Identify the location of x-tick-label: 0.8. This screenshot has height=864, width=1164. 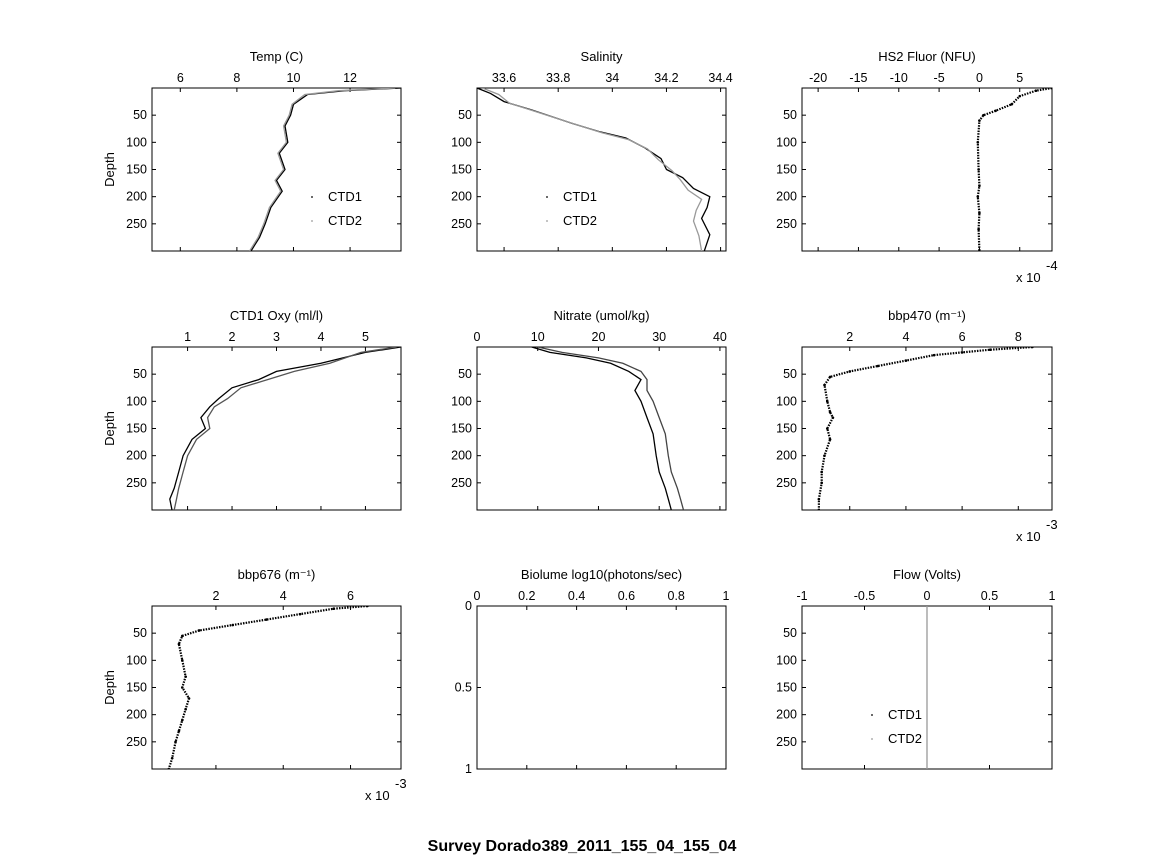
(676, 596).